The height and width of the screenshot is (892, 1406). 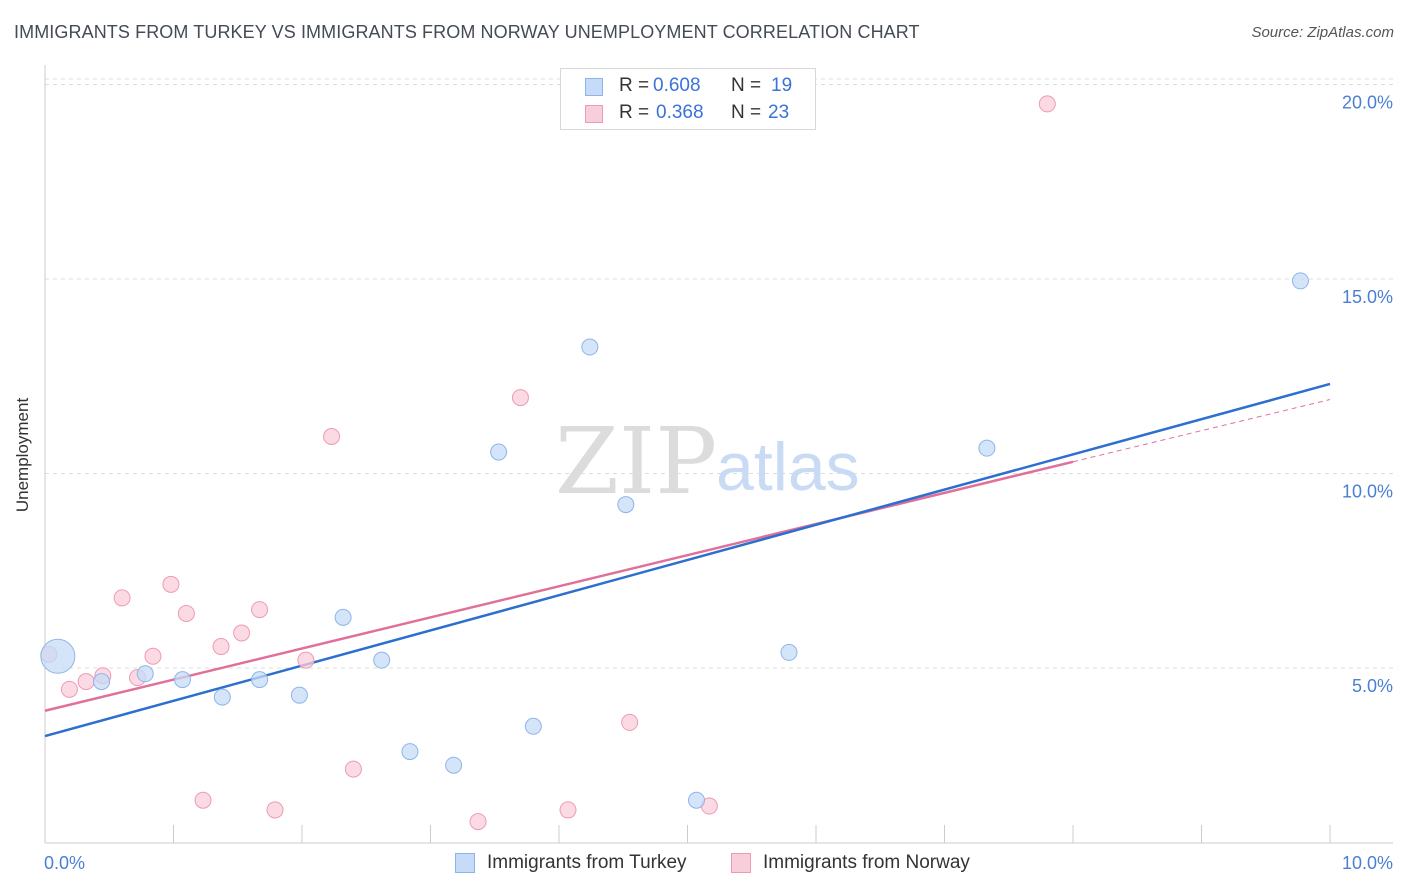 I want to click on x-tick-label: 0.0%, so click(x=64, y=863).